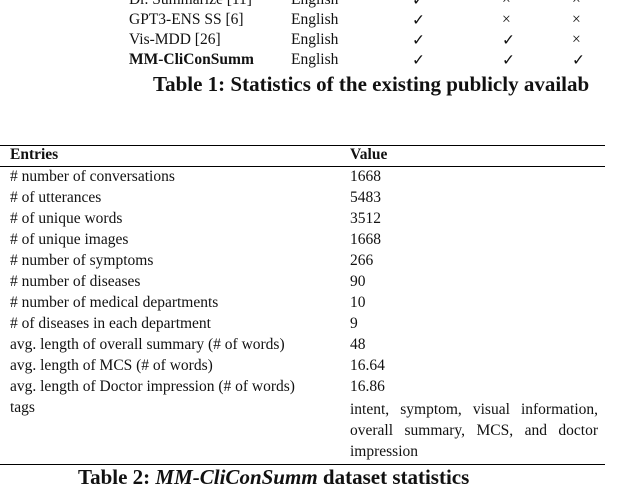 Image resolution: width=640 pixels, height=489 pixels. What do you see at coordinates (362, 260) in the screenshot?
I see `value-cell: 266` at bounding box center [362, 260].